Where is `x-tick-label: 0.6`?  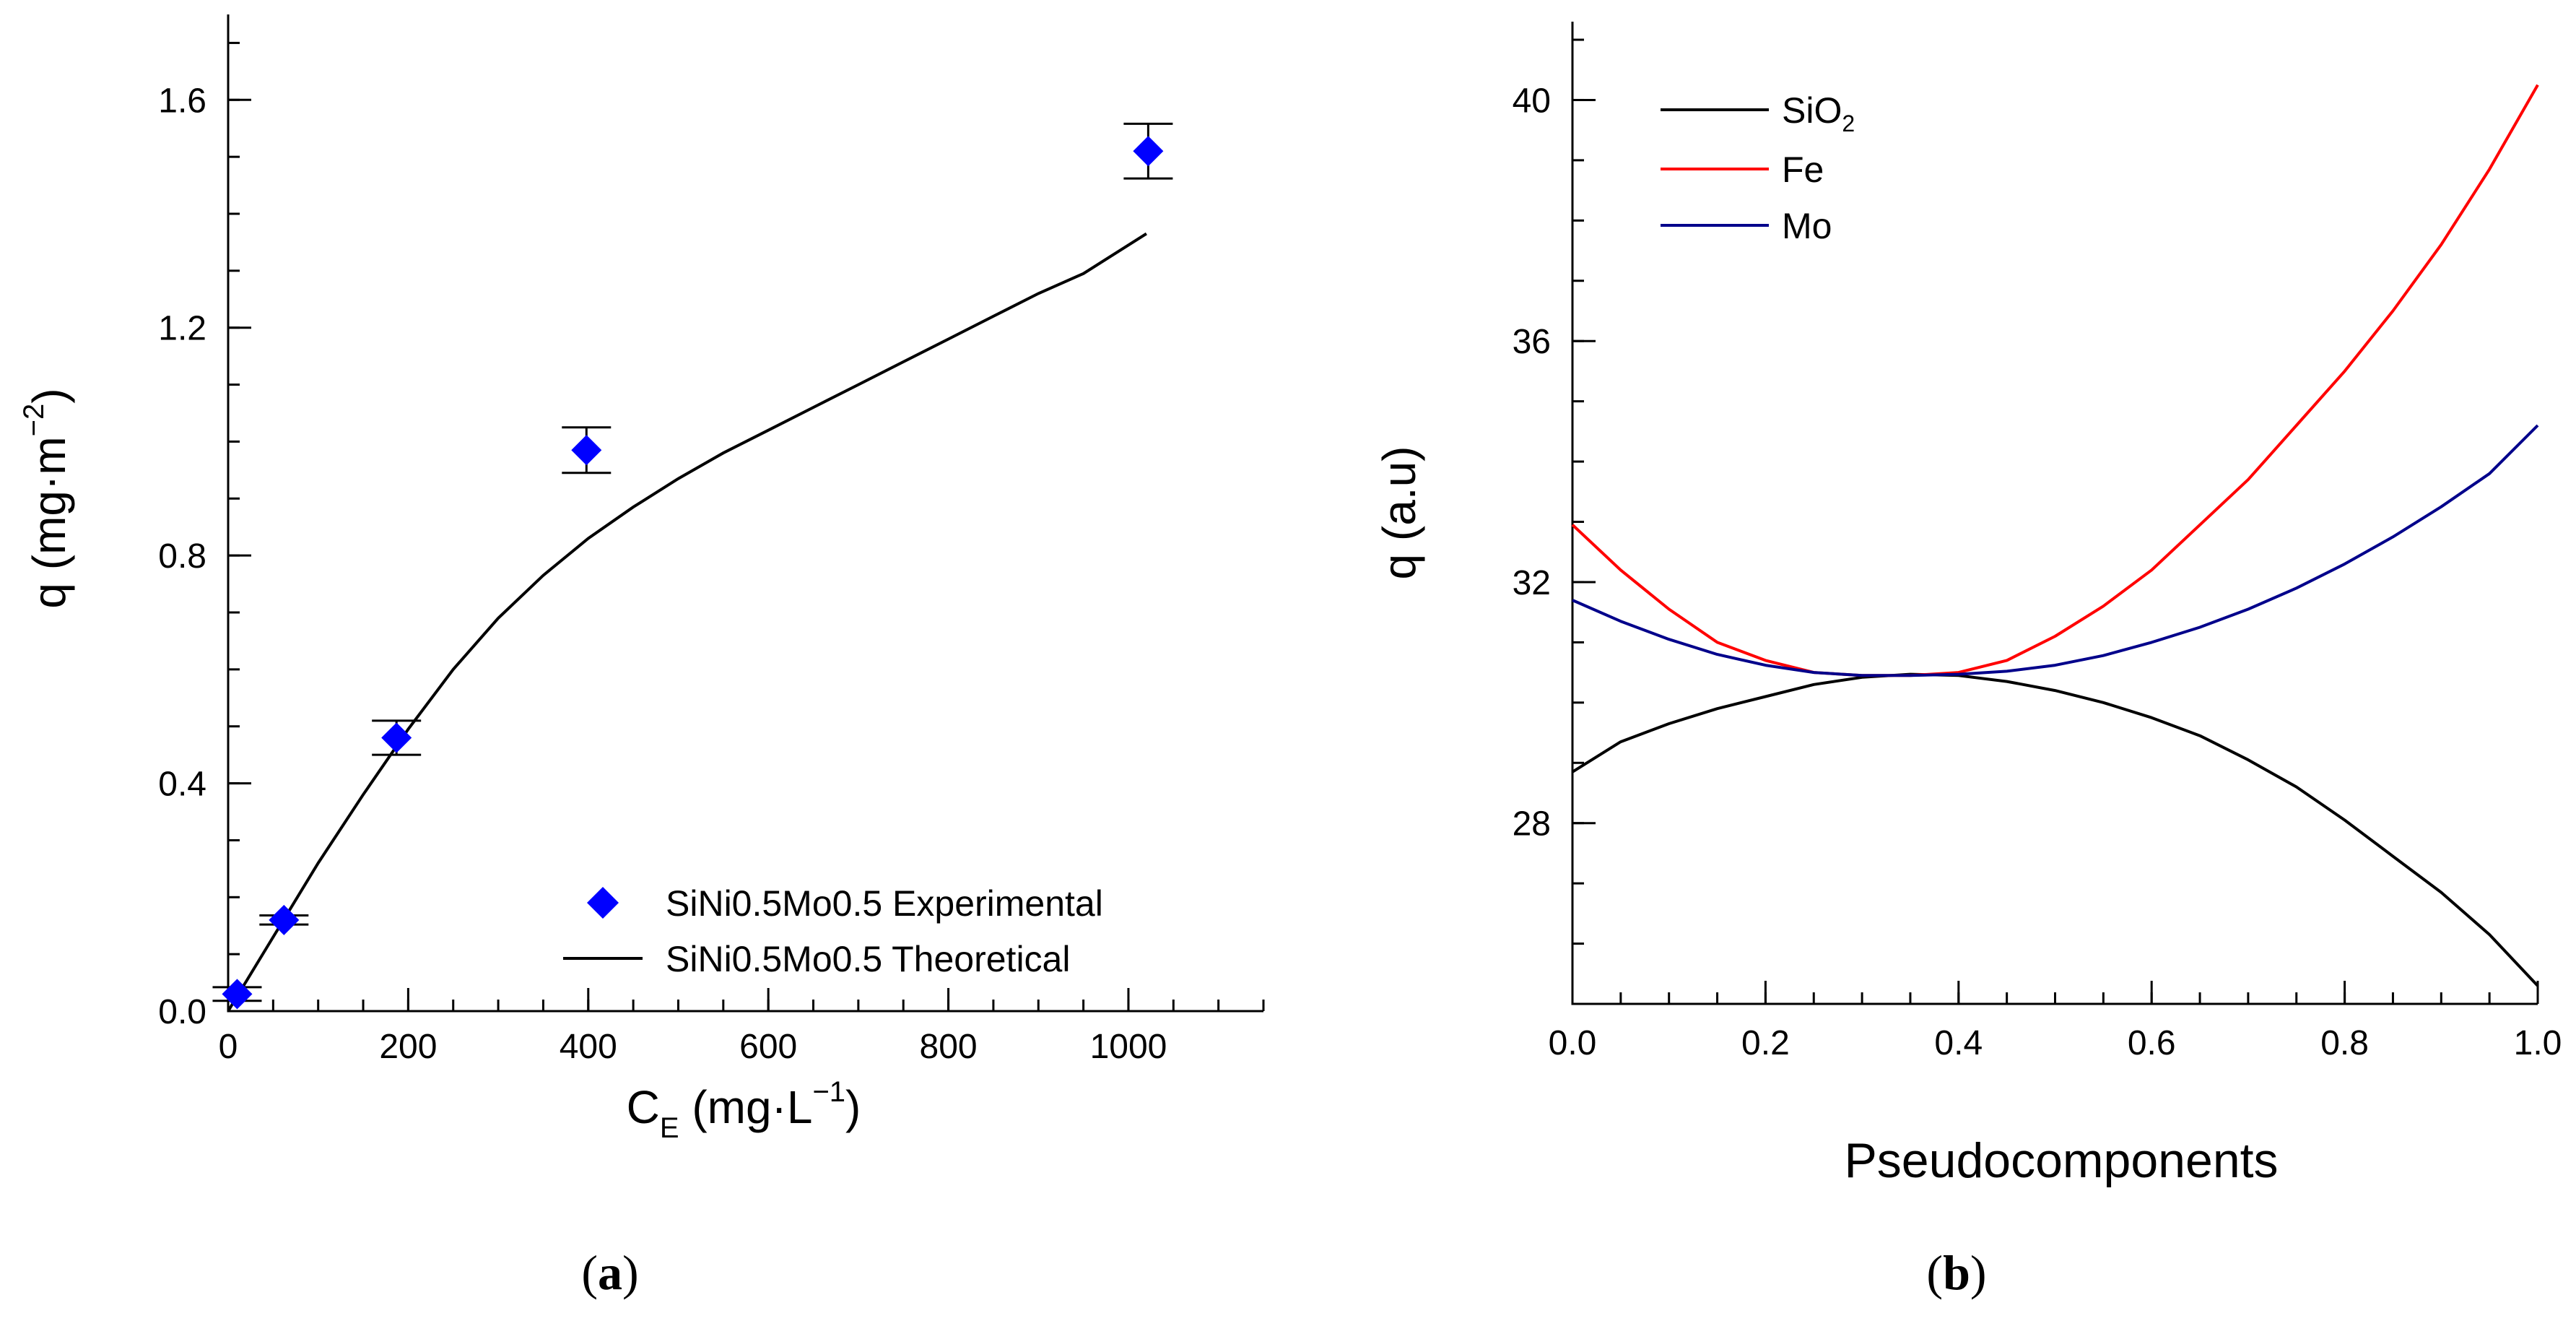
x-tick-label: 0.6 is located at coordinates (2152, 1043).